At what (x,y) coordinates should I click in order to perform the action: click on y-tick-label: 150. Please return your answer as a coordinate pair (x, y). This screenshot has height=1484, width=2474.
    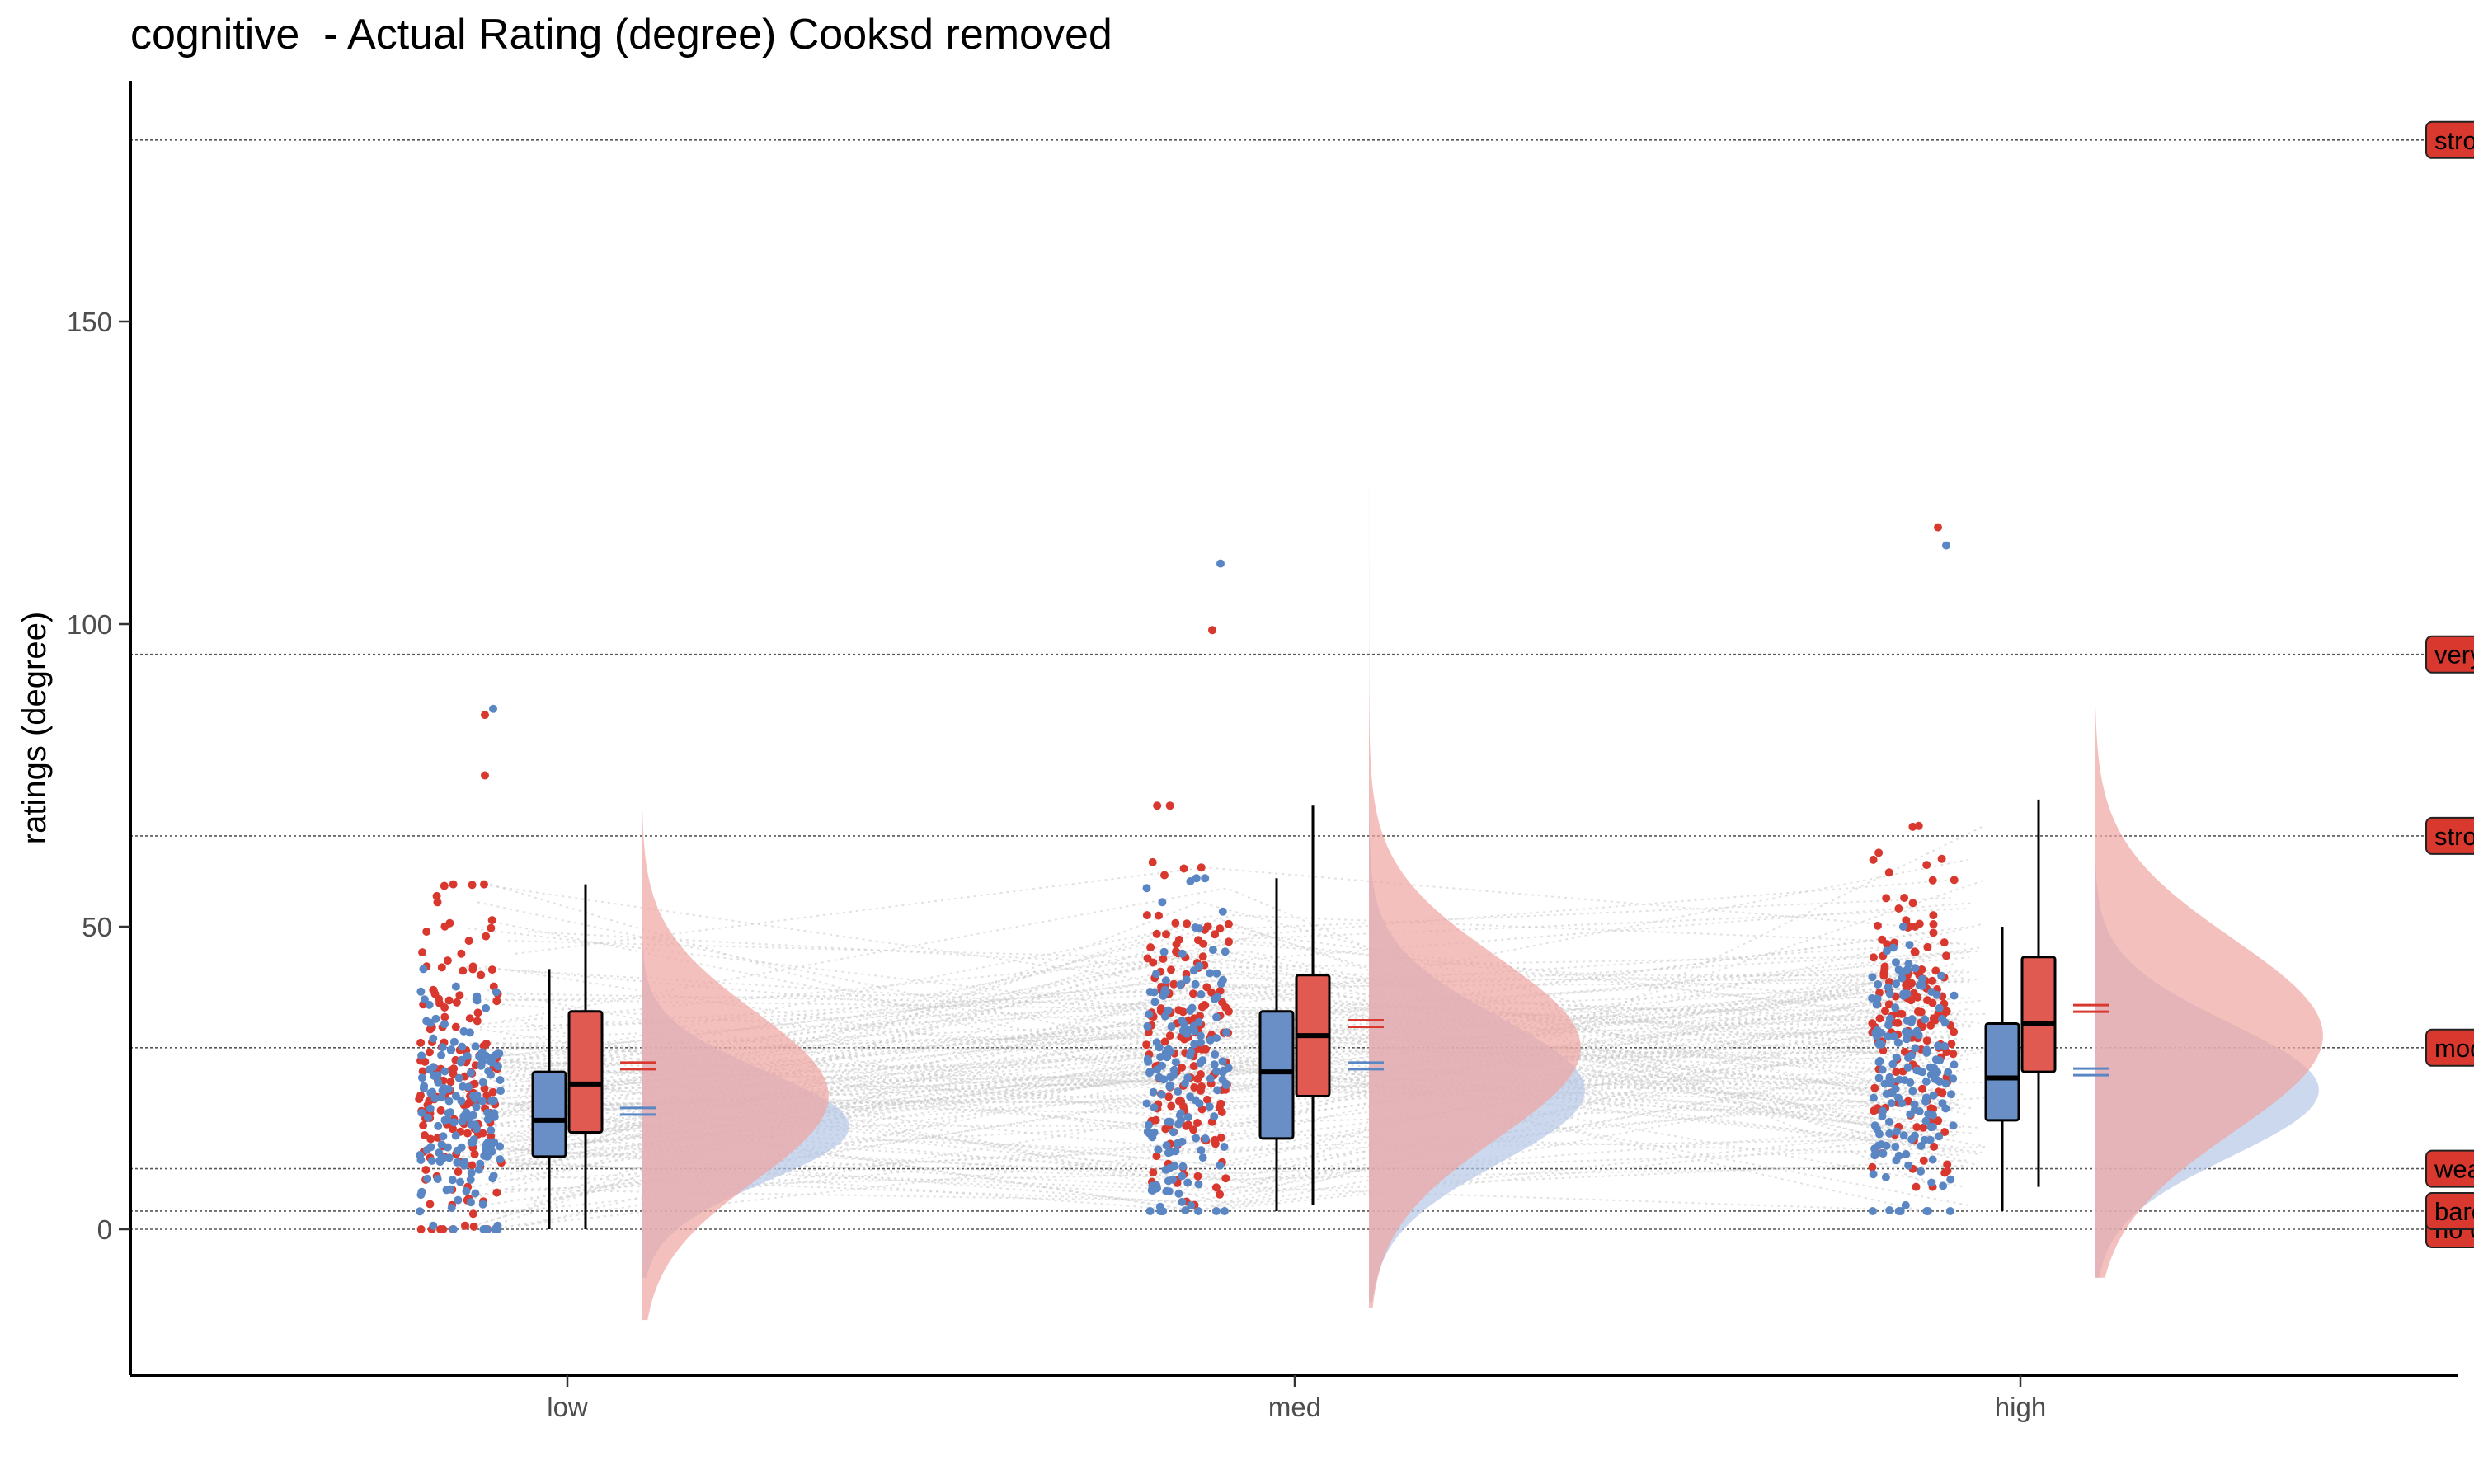
    Looking at the image, I should click on (89, 322).